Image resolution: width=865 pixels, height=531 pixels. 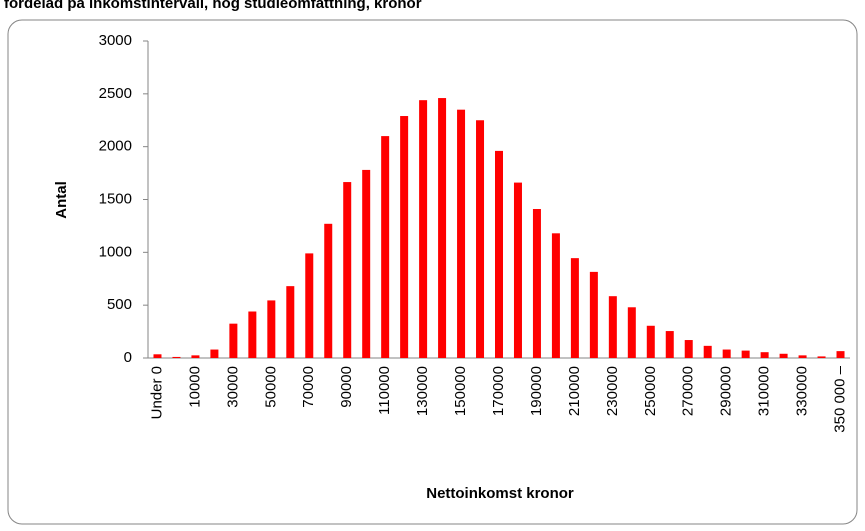 What do you see at coordinates (536, 391) in the screenshot?
I see `x-tick-label: 190000` at bounding box center [536, 391].